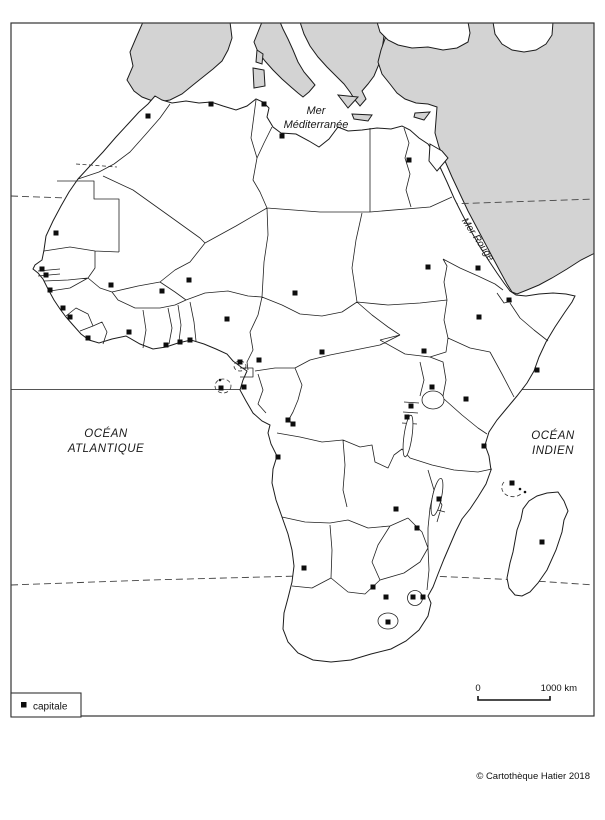 The image size is (605, 820). I want to click on madagascar-island, so click(537, 544).